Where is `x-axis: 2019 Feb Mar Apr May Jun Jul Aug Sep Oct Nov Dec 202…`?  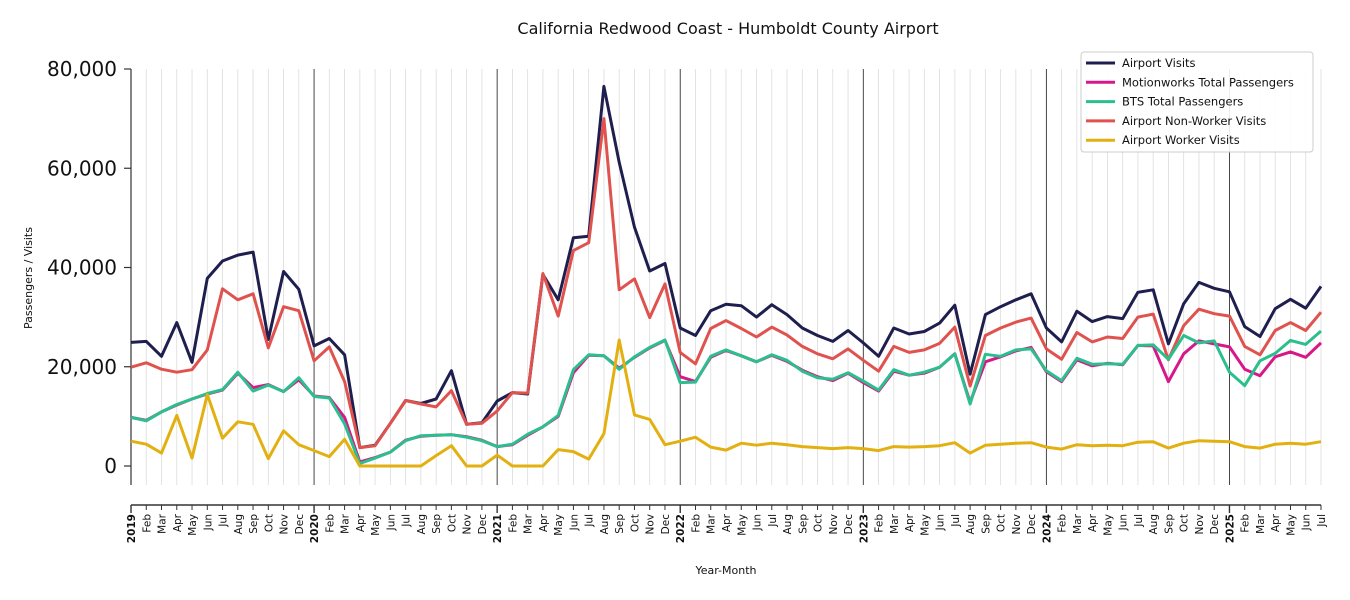
x-axis: 2019 Feb Mar Apr May Jun Jul Aug Sep Oct Nov Dec 202… is located at coordinates (727, 523).